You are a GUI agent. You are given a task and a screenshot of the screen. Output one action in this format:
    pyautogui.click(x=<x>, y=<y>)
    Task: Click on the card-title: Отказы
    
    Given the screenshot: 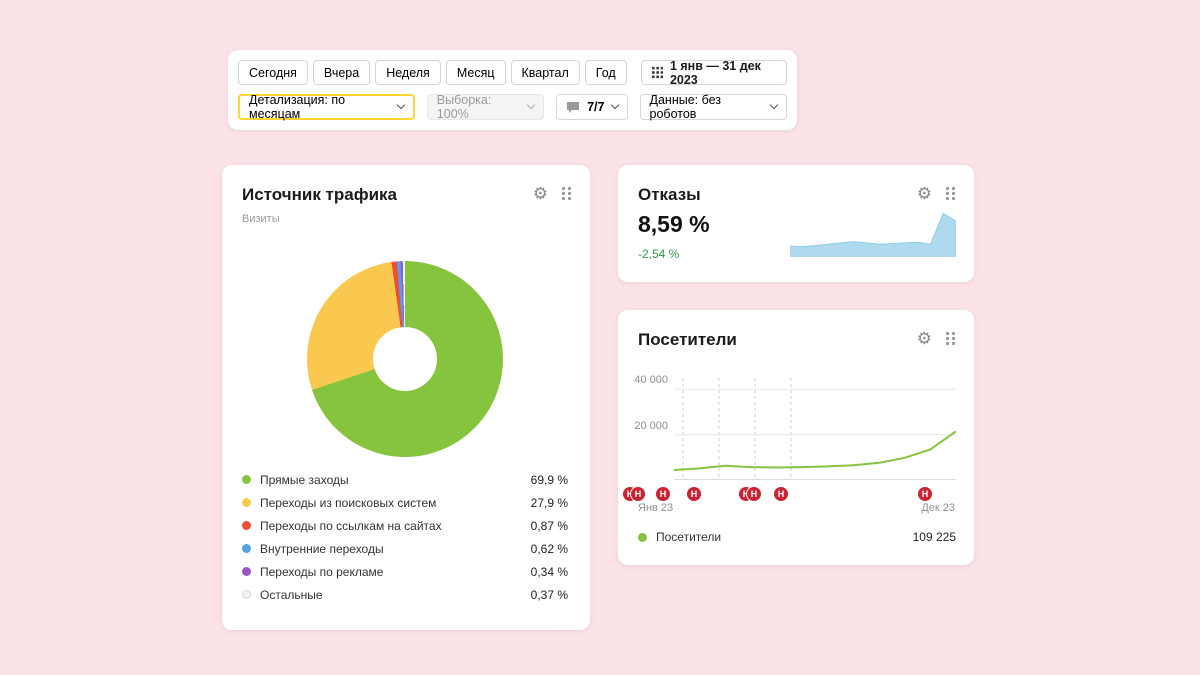 What is the action you would take?
    pyautogui.click(x=669, y=194)
    